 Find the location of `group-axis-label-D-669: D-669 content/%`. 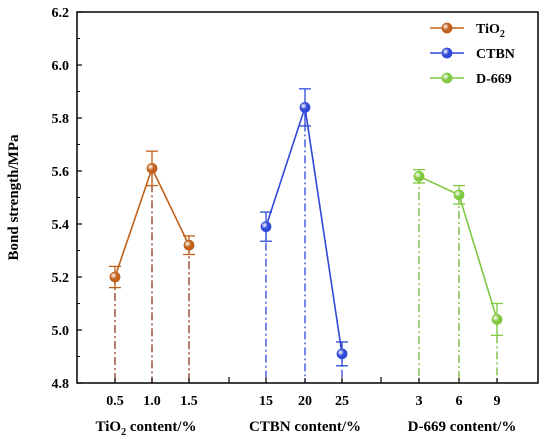

group-axis-label-D-669: D-669 content/% is located at coordinates (462, 427).